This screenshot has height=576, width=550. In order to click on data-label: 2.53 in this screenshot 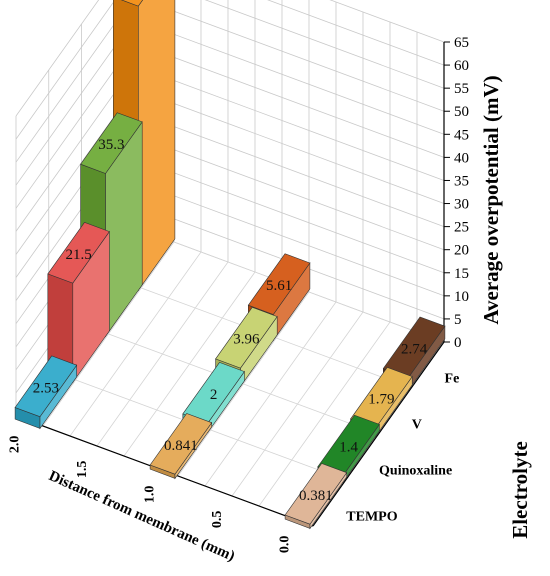, I will do `click(46, 388)`.